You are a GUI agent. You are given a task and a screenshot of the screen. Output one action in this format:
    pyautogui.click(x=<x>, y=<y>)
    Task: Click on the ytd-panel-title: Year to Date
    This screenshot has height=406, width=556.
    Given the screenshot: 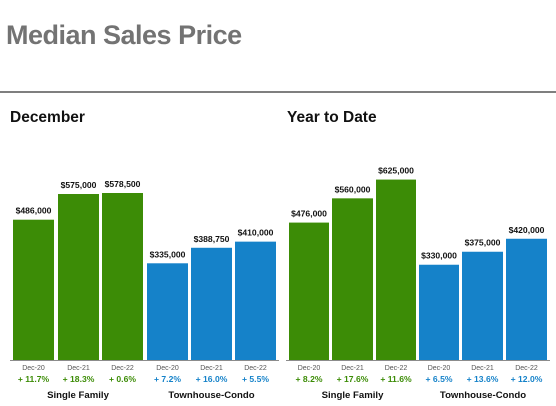 What is the action you would take?
    pyautogui.click(x=332, y=117)
    